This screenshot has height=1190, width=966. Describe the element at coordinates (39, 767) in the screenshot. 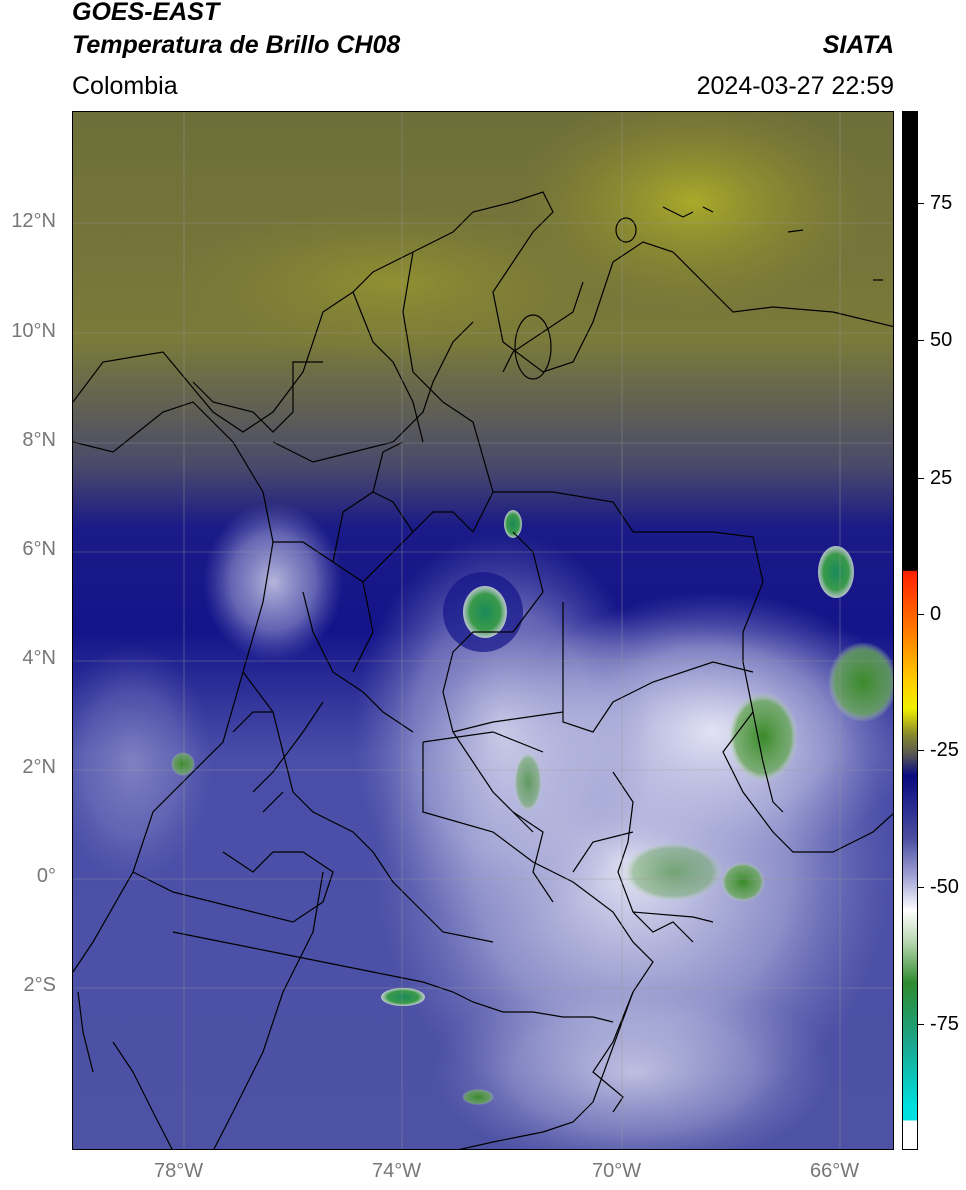

I see `lat-label-2N: 2°N` at that location.